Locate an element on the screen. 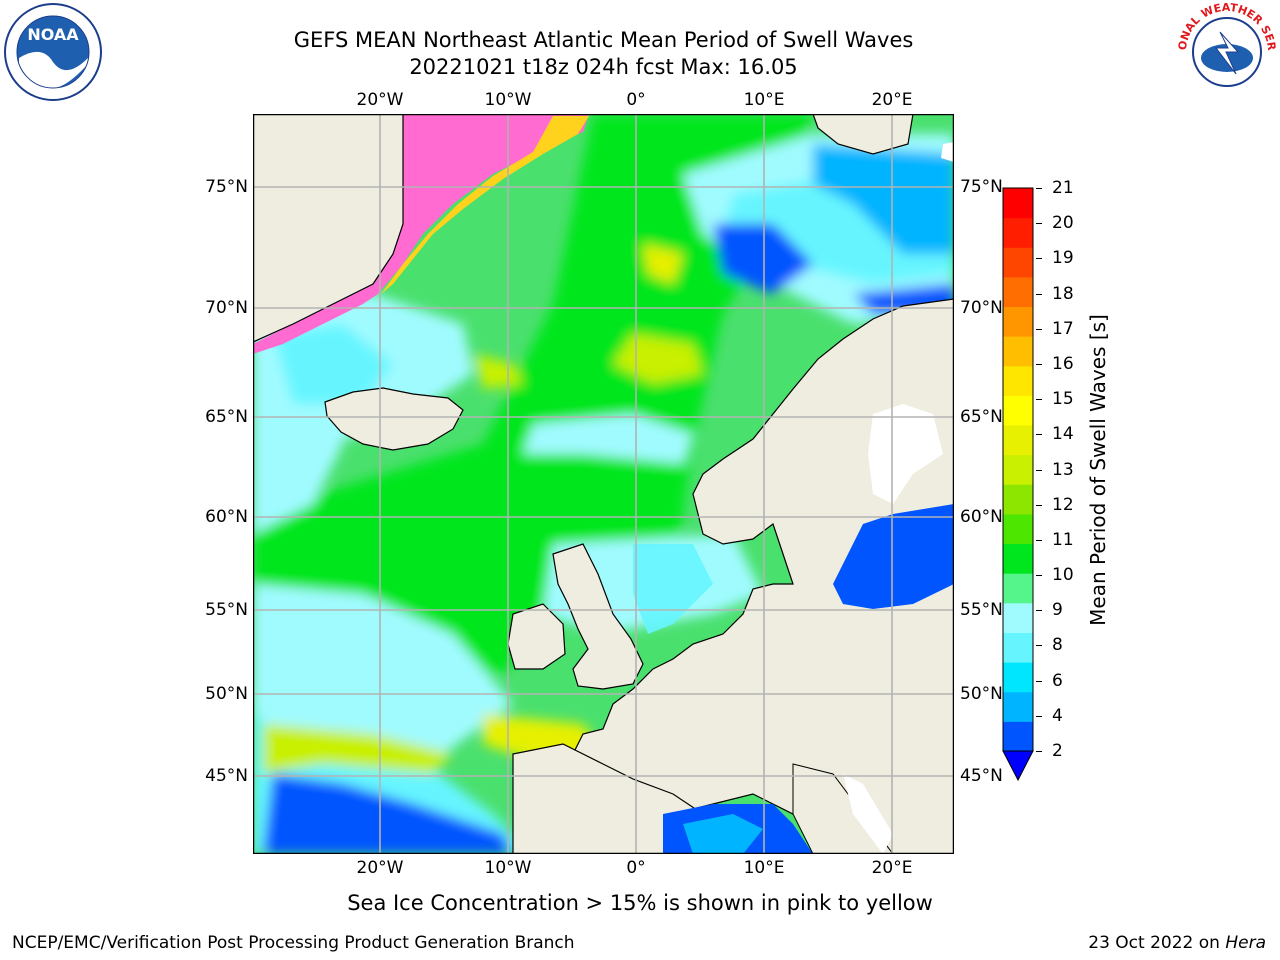 This screenshot has width=1280, height=960. lat-label-left-55n: 55°N is located at coordinates (226, 610).